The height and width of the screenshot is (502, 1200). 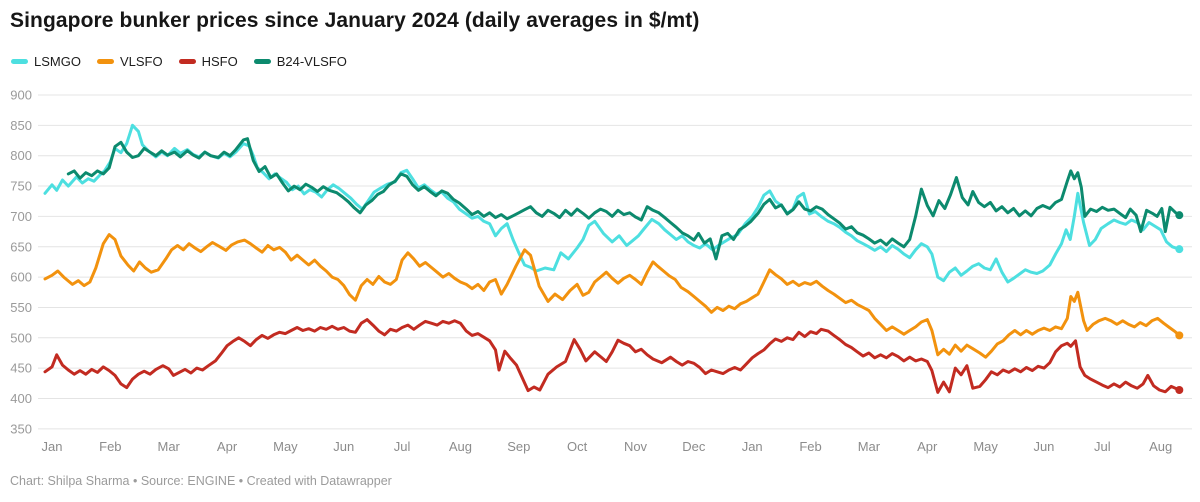 I want to click on y-axis-tick-label: 850, so click(x=21, y=125).